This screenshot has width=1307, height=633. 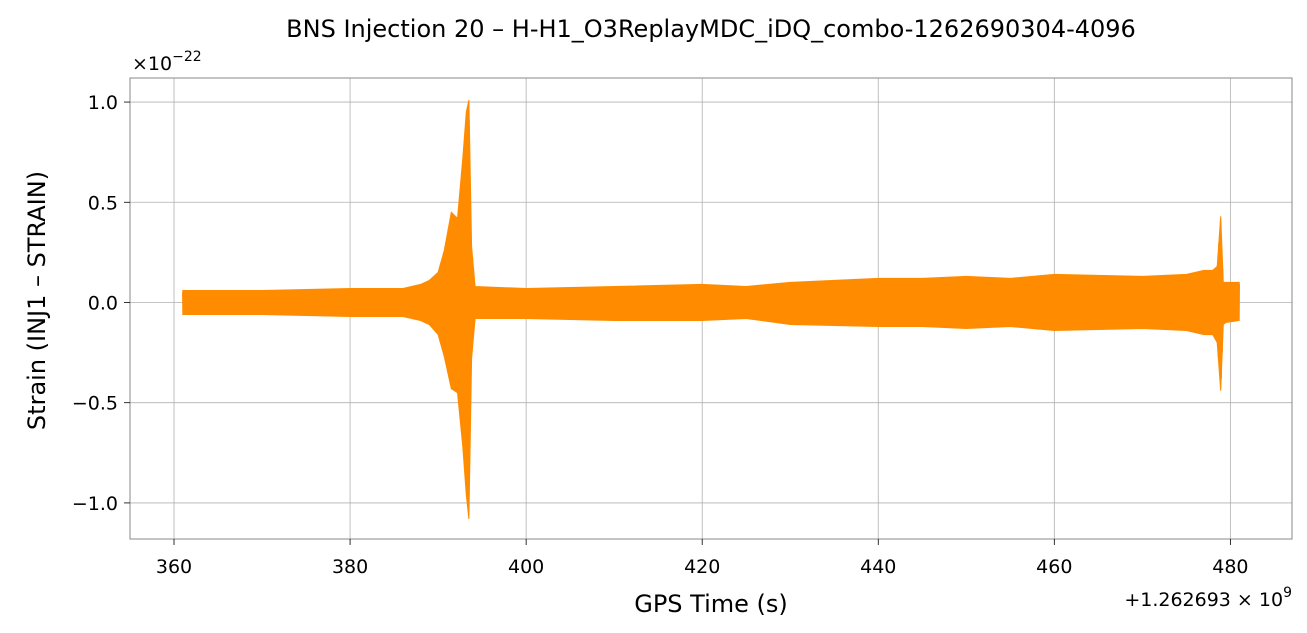 What do you see at coordinates (37, 300) in the screenshot?
I see `y-axis-label: Strain (INJ1 – STRAIN)` at bounding box center [37, 300].